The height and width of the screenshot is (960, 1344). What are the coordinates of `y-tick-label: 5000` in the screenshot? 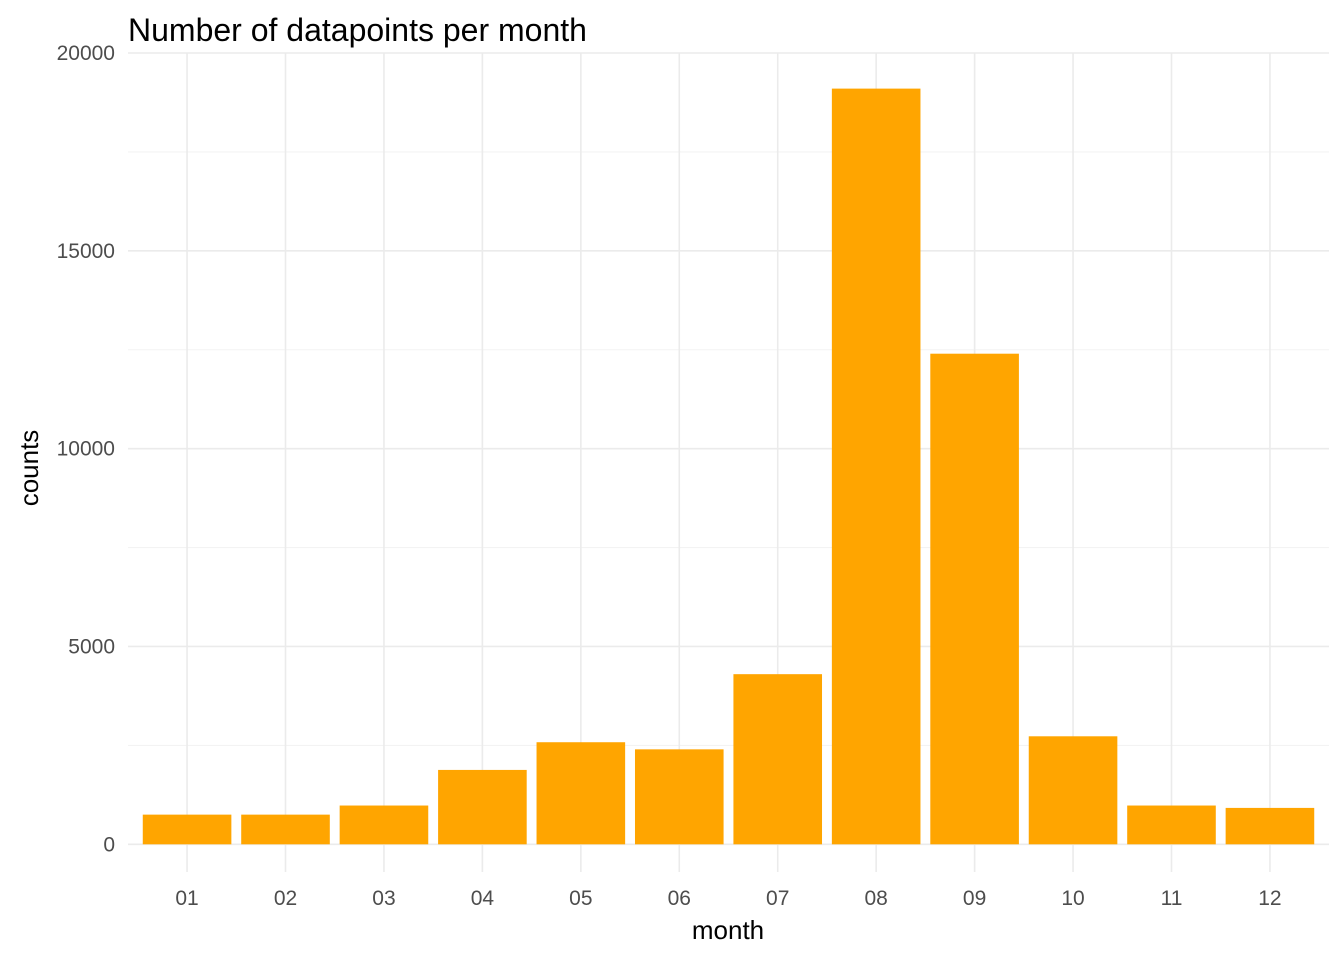 It's located at (91, 646).